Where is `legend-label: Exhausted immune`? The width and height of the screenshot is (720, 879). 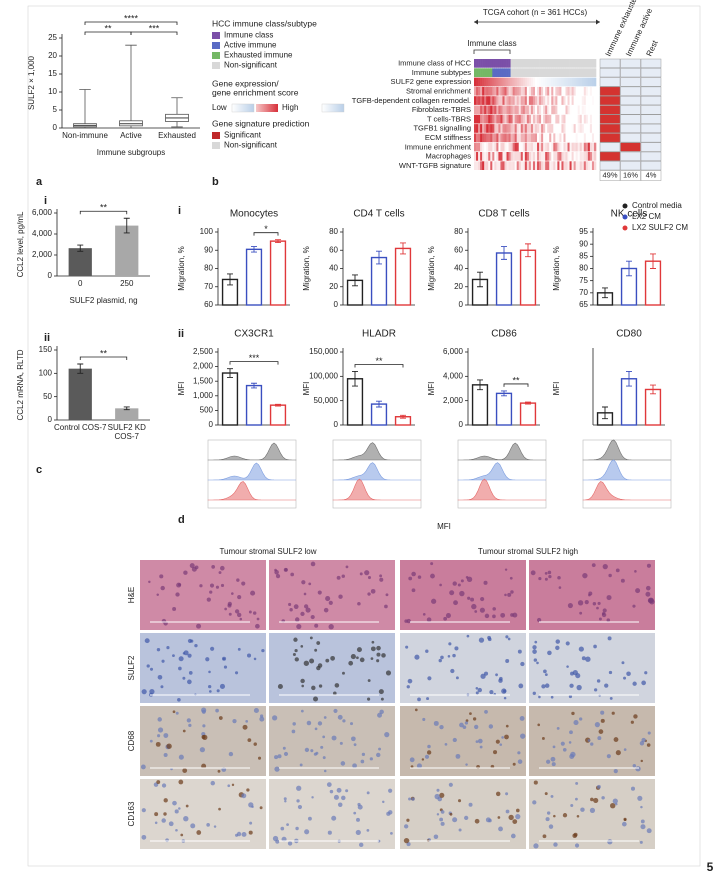 legend-label: Exhausted immune is located at coordinates (258, 55).